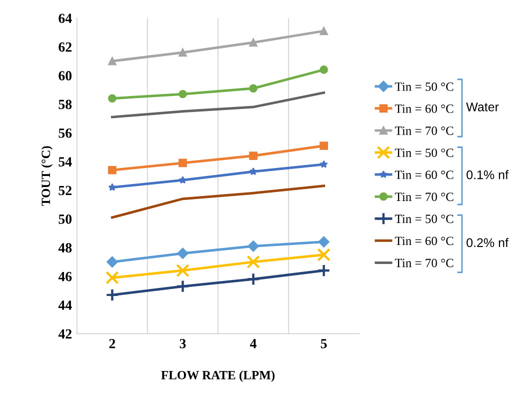 Image resolution: width=513 pixels, height=402 pixels. What do you see at coordinates (65, 191) in the screenshot?
I see `y-tick-label: 52` at bounding box center [65, 191].